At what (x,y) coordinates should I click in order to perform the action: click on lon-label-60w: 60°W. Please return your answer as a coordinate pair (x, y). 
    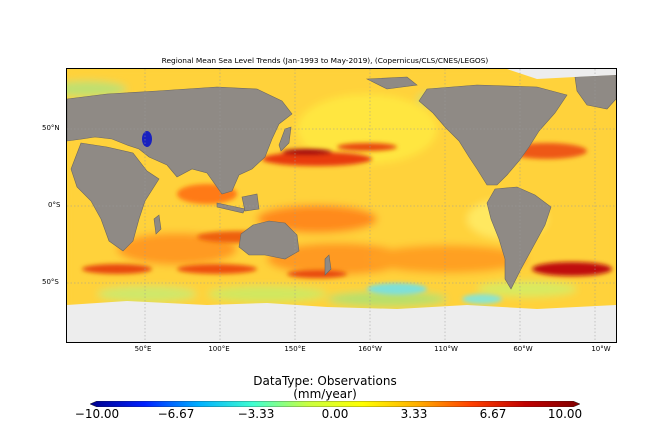
    Looking at the image, I should click on (523, 349).